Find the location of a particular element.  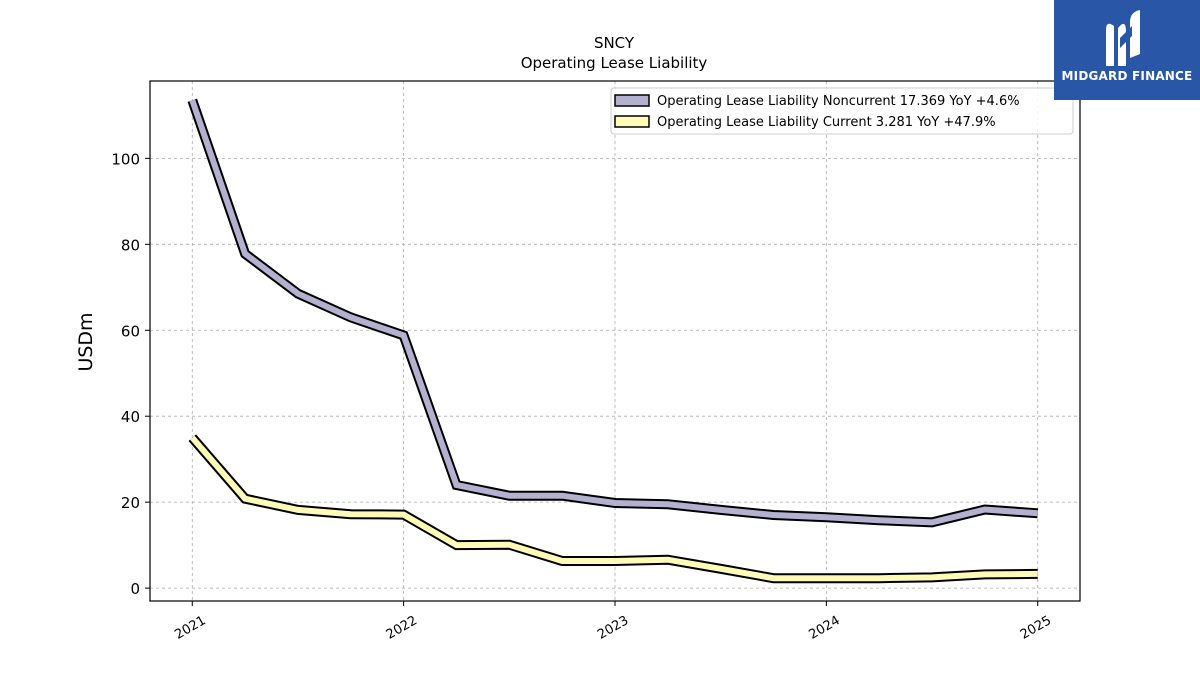

x-tick-label: 2022 is located at coordinates (402, 628).